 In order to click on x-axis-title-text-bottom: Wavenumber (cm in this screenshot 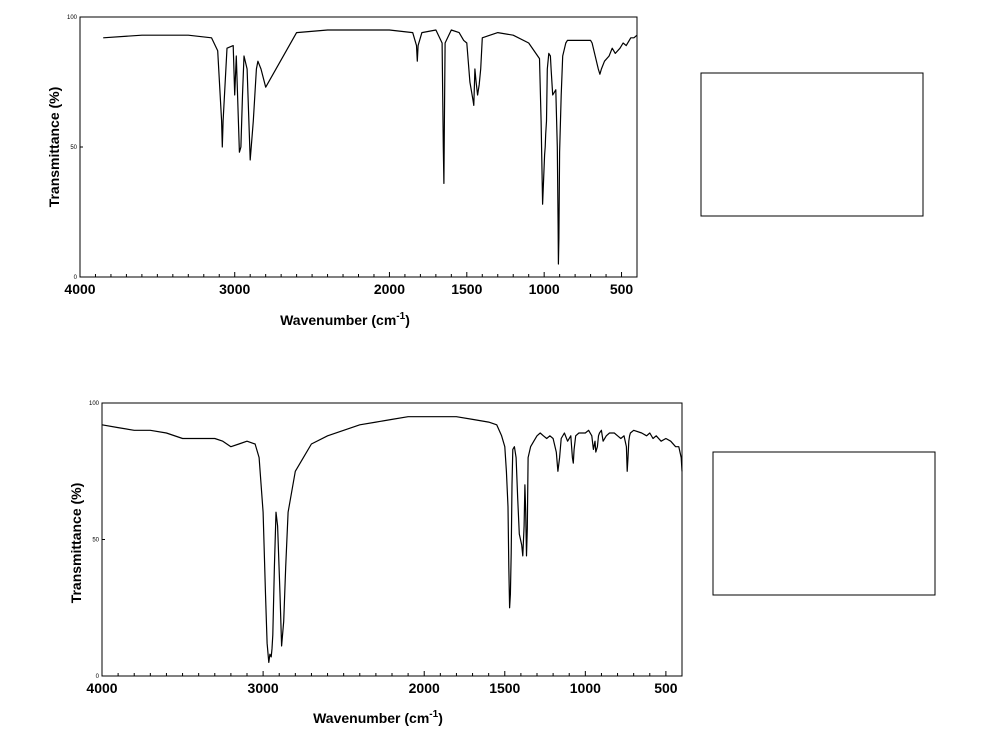, I will do `click(371, 718)`.